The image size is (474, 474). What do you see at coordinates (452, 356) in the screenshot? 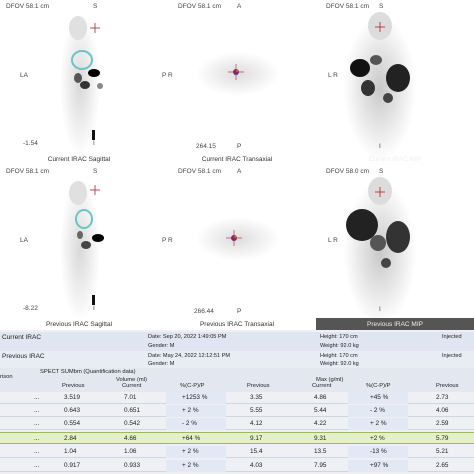
I see `study-injected: Injected` at bounding box center [452, 356].